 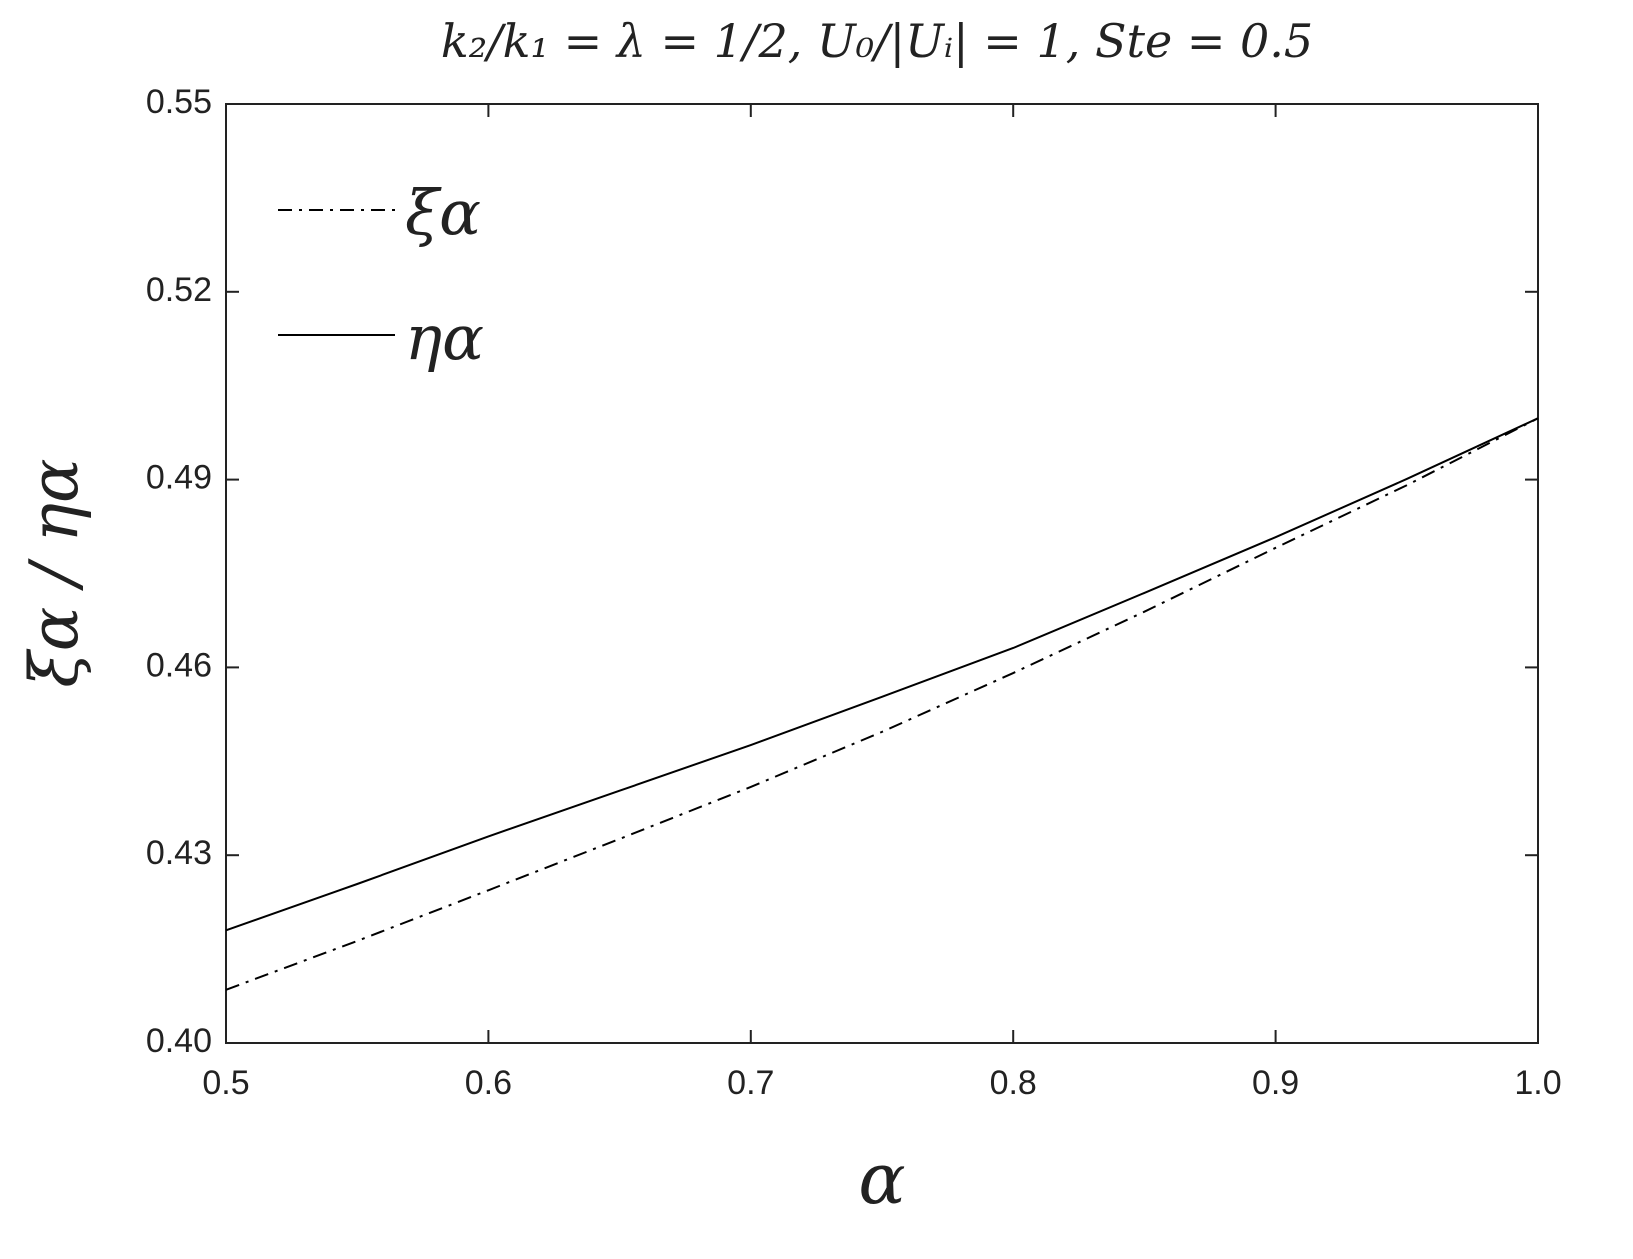 What do you see at coordinates (225, 1083) in the screenshot?
I see `x-tick-label: 0.5` at bounding box center [225, 1083].